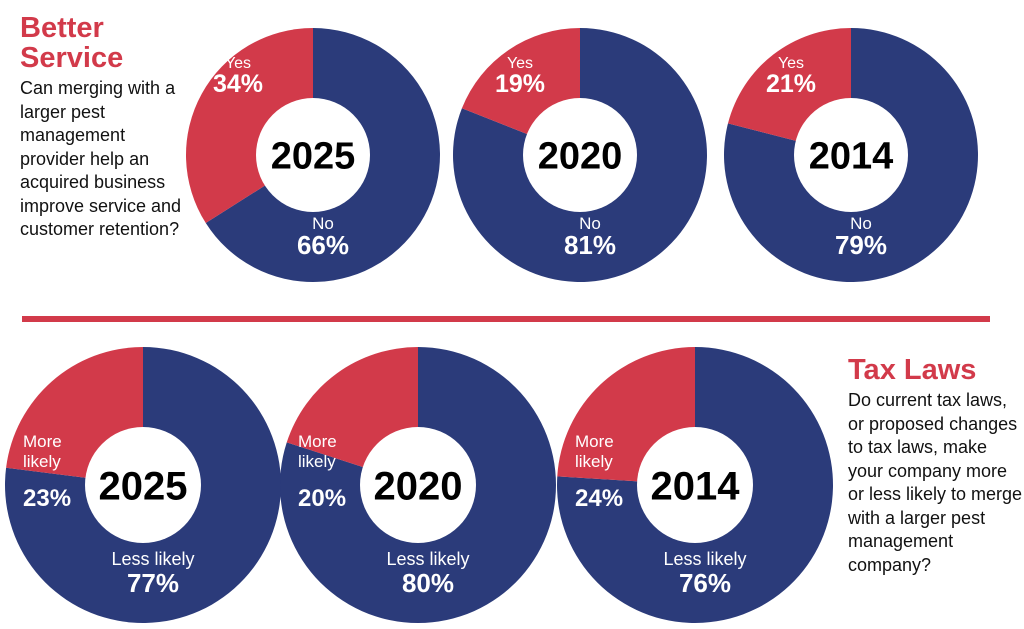 Image resolution: width=1024 pixels, height=629 pixels. What do you see at coordinates (322, 498) in the screenshot?
I see `slice-label-value: 20%` at bounding box center [322, 498].